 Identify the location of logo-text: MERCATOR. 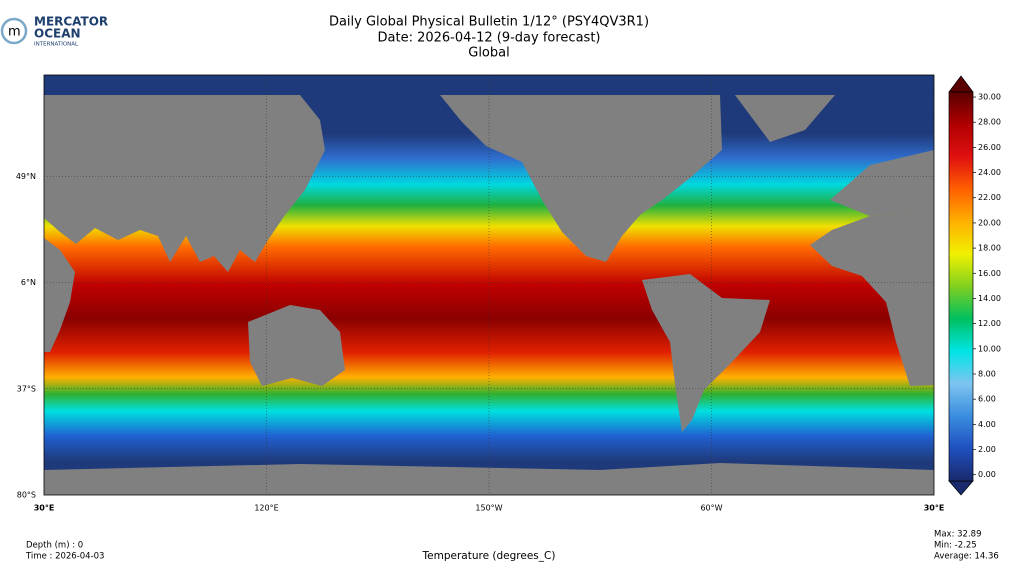
(71, 22).